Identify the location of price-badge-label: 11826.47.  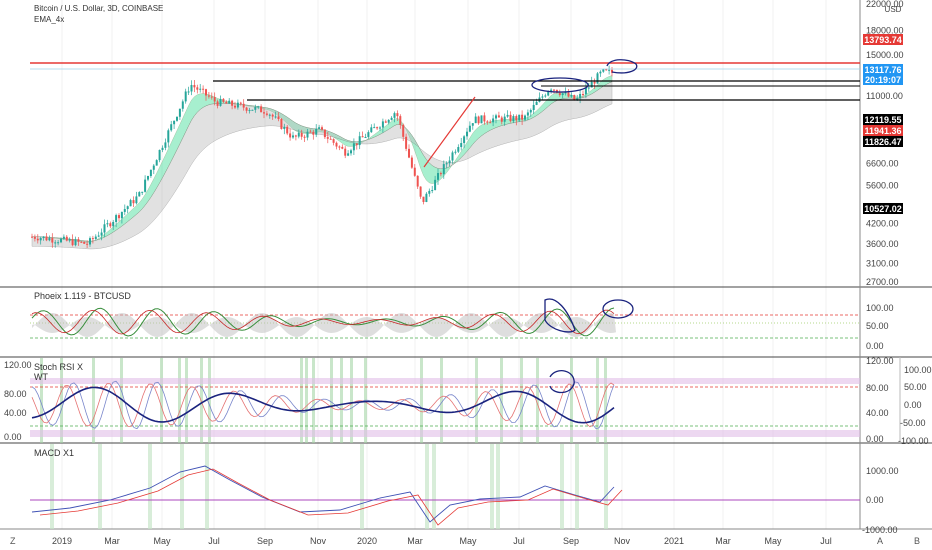
(882, 142).